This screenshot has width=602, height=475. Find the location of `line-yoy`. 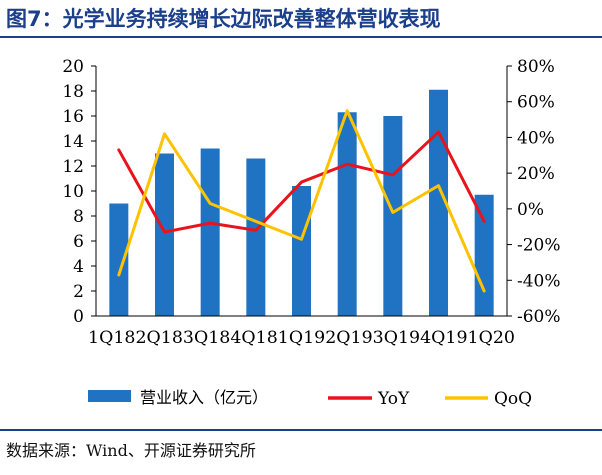

line-yoy is located at coordinates (301, 182).